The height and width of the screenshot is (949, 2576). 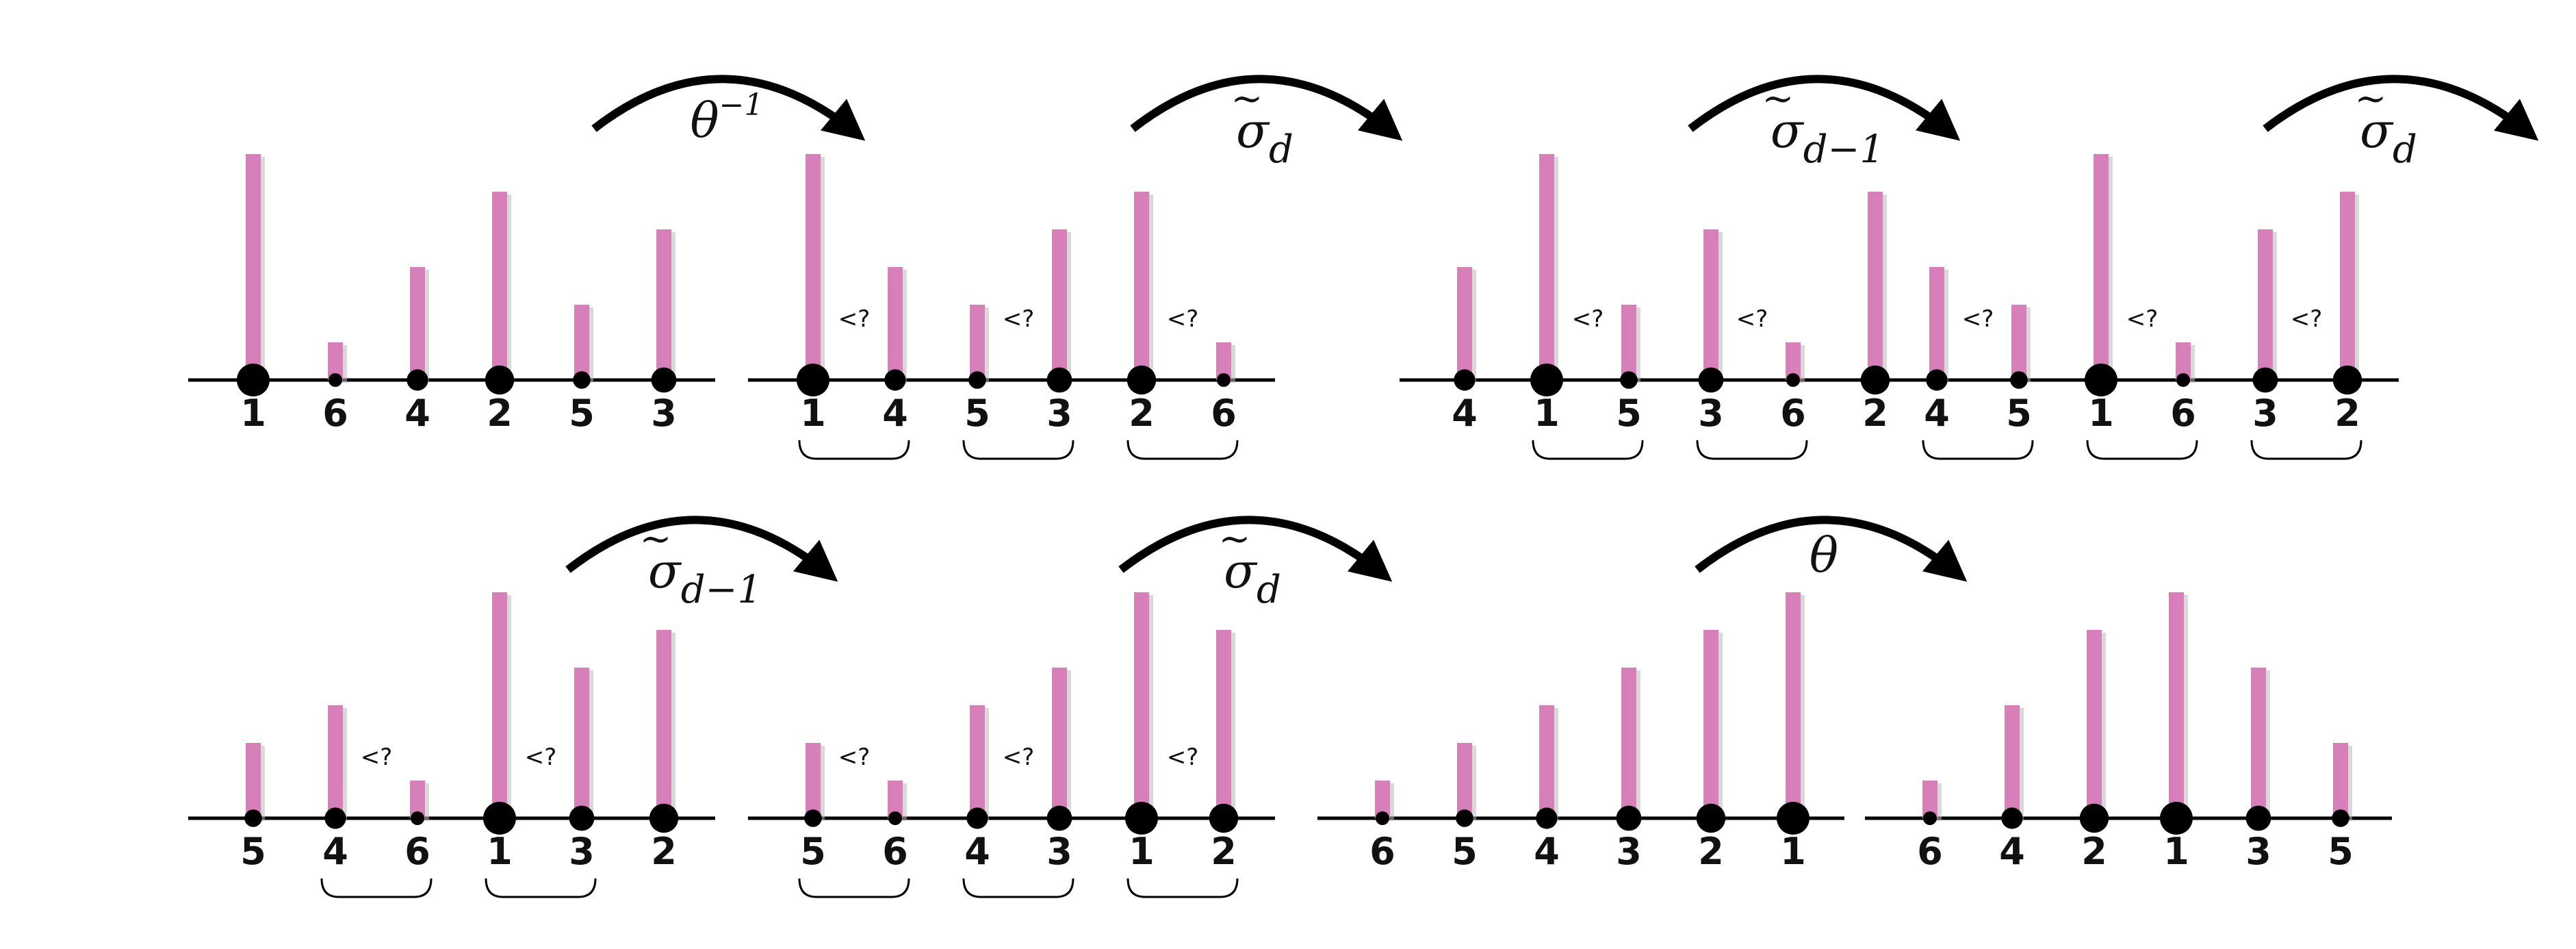 I want to click on element-label: 1, so click(x=2176, y=851).